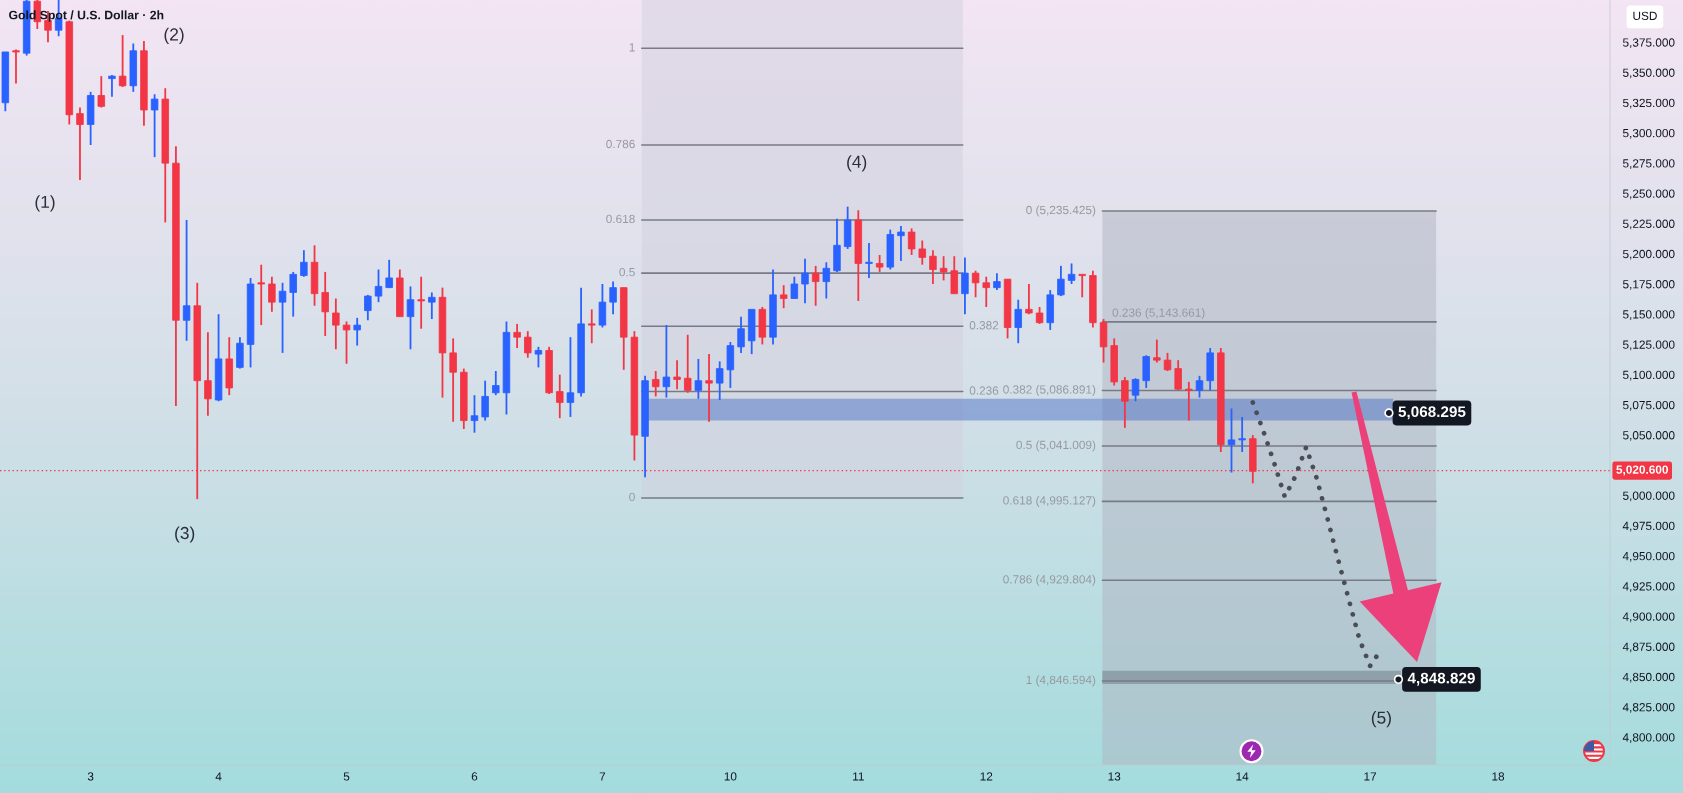  I want to click on annotation: 5,068.295, so click(1432, 413).